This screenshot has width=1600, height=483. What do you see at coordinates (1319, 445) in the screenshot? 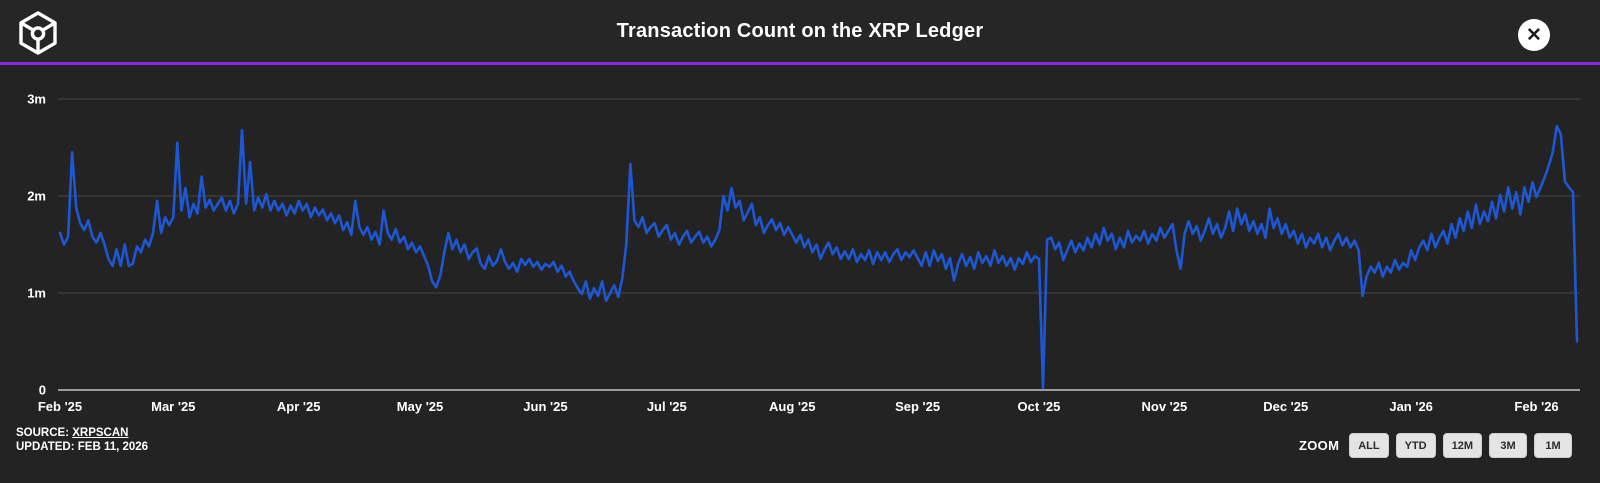
I see `zoom-label: ZOOM` at bounding box center [1319, 445].